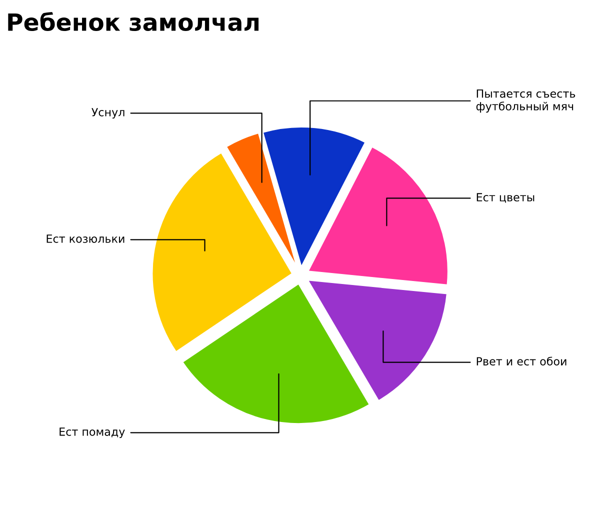 Image resolution: width=601 pixels, height=510 pixels. What do you see at coordinates (505, 198) in the screenshot?
I see `slice-label: Ест цветы` at bounding box center [505, 198].